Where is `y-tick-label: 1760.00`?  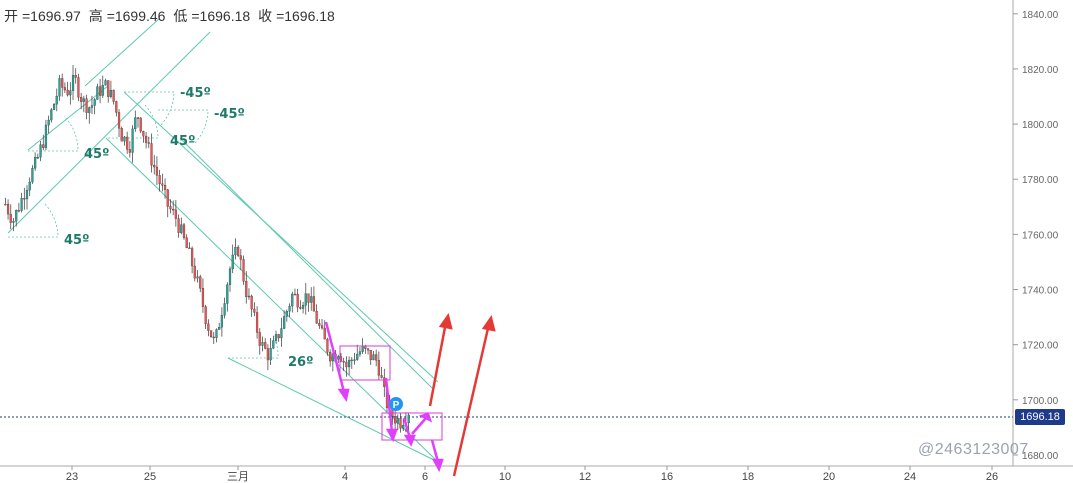
y-tick-label: 1760.00 is located at coordinates (1040, 235).